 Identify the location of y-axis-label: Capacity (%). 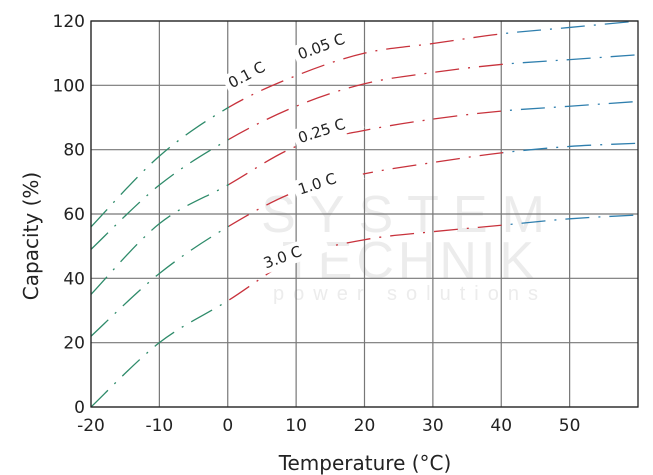
(31, 236).